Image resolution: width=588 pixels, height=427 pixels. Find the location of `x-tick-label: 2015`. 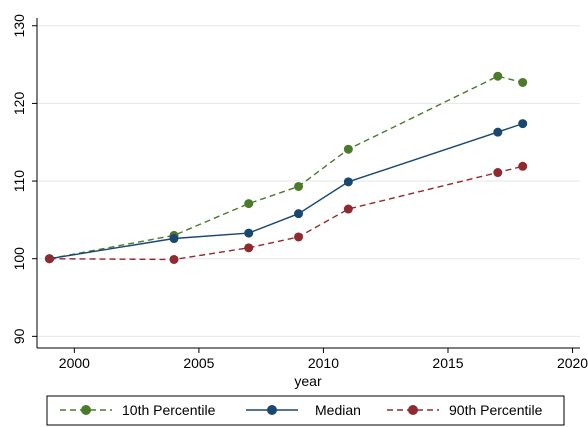

x-tick-label: 2015 is located at coordinates (447, 363).